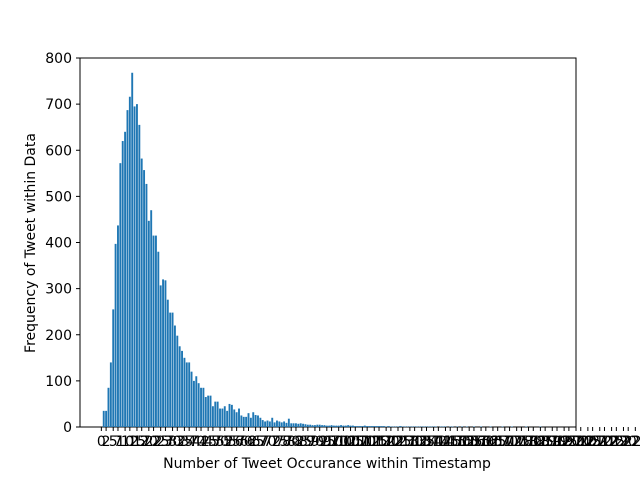  Describe the element at coordinates (201, 442) in the screenshot. I see `x-tick-label: 42` at that location.